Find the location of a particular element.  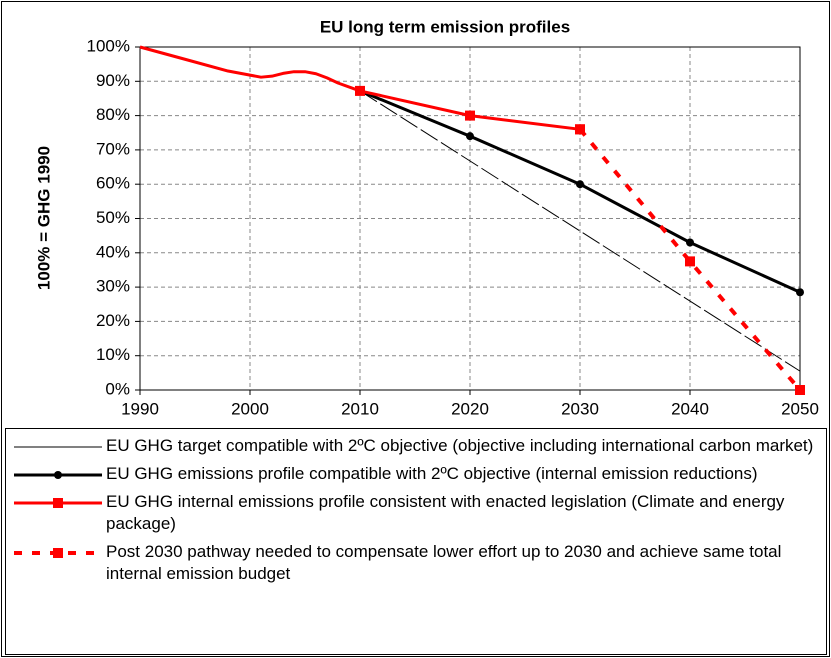

x-tick-label: 2040 is located at coordinates (690, 408).